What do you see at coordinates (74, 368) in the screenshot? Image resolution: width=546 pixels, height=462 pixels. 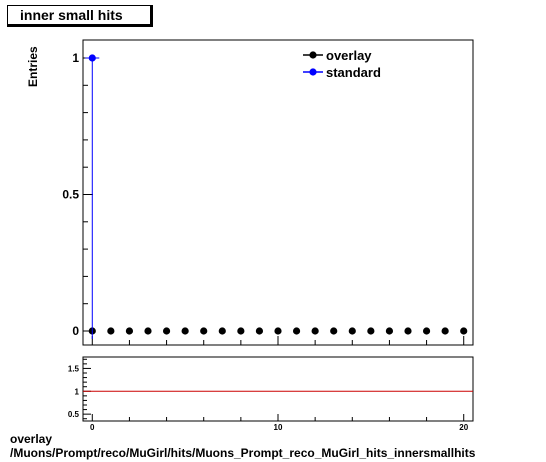 I see `ratio-y-tick-label: 1.5` at bounding box center [74, 368].